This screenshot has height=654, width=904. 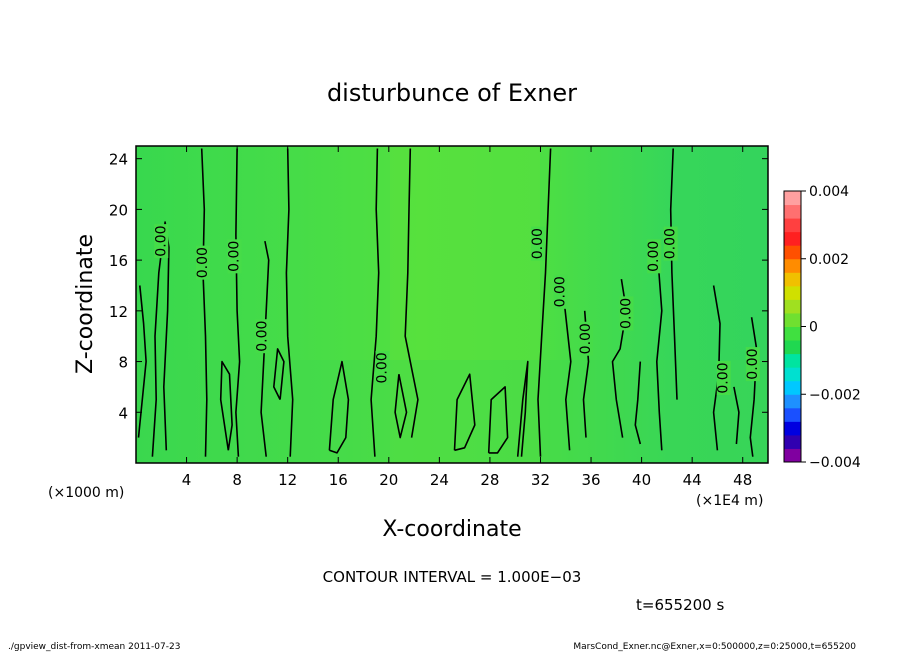 I want to click on x-tick-label-3: 16, so click(x=338, y=480).